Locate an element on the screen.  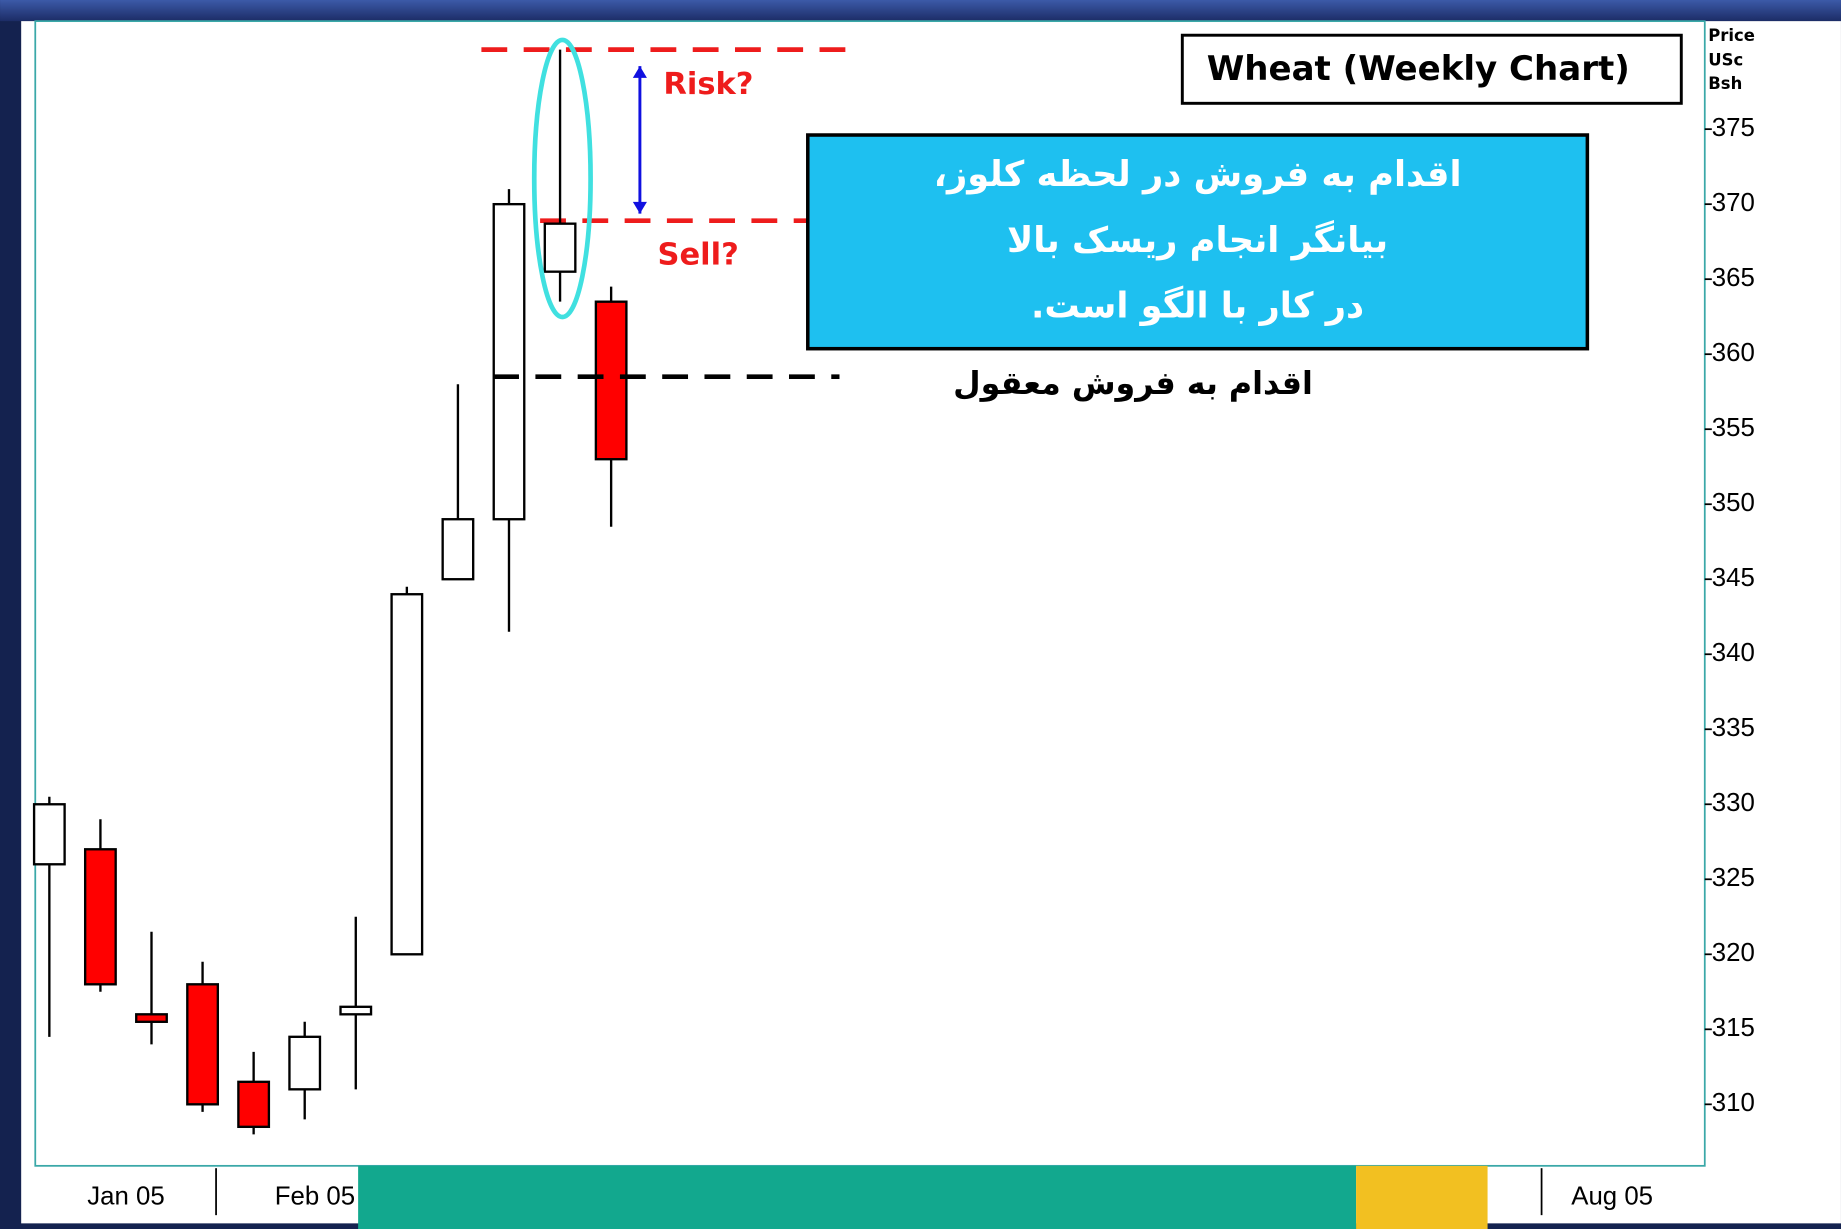
y-tick-label: 350 is located at coordinates (1733, 503).